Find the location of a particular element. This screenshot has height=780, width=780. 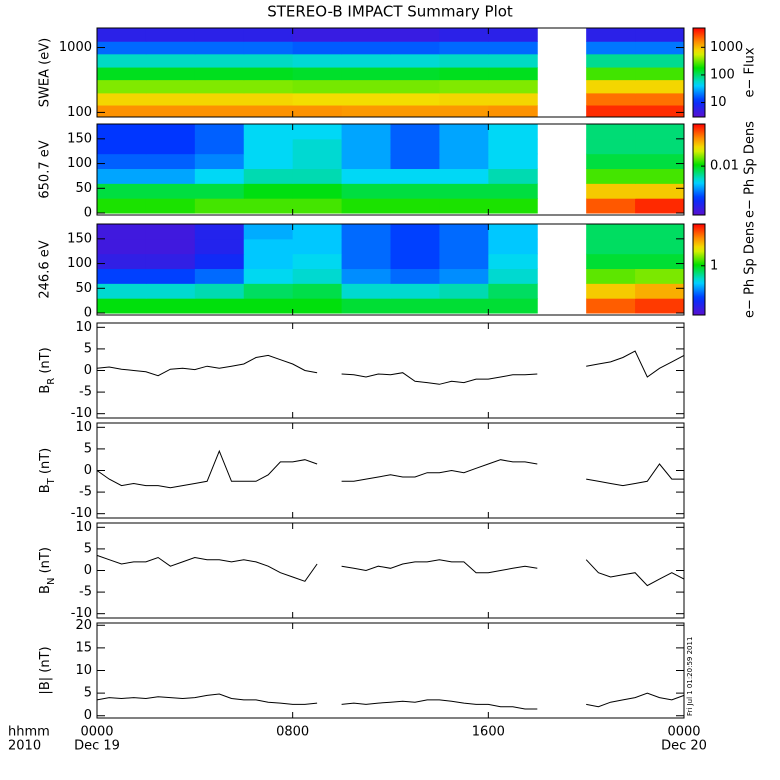

colorbar-tick-label: 10 is located at coordinates (718, 102).